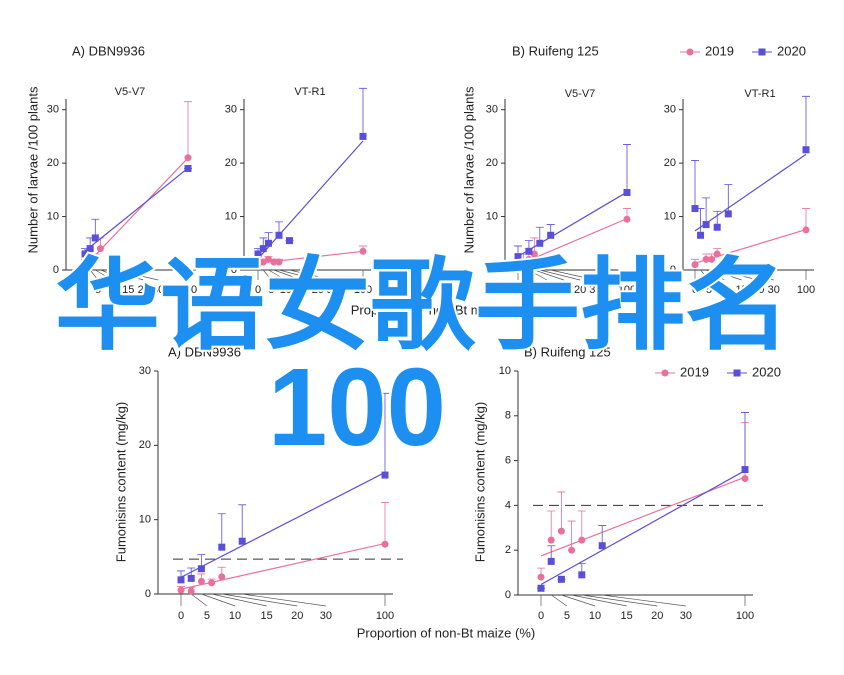 This screenshot has height=675, width=844. I want to click on y-tick-label: 10, so click(53, 216).